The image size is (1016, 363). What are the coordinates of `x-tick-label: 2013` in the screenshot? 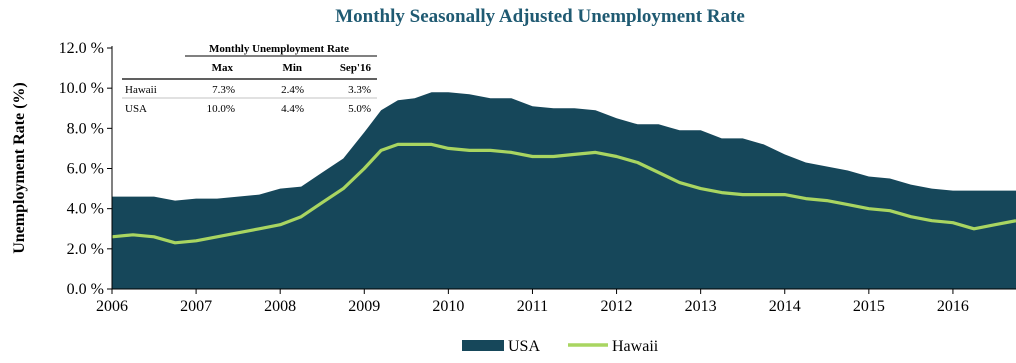 It's located at (701, 306).